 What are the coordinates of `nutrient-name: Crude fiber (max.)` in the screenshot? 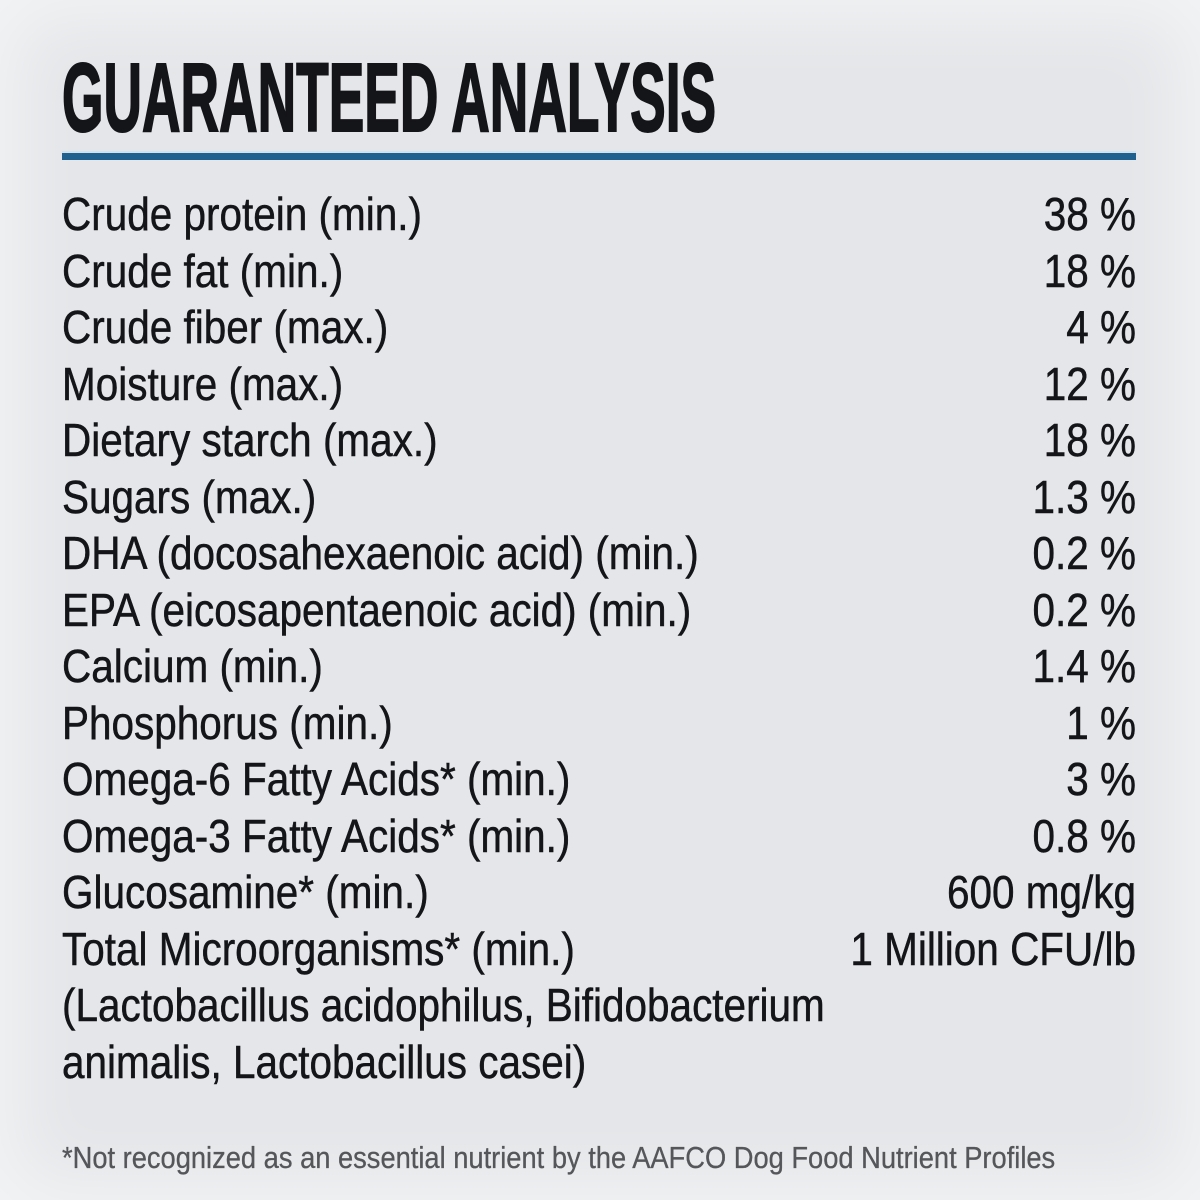 It's located at (225, 327).